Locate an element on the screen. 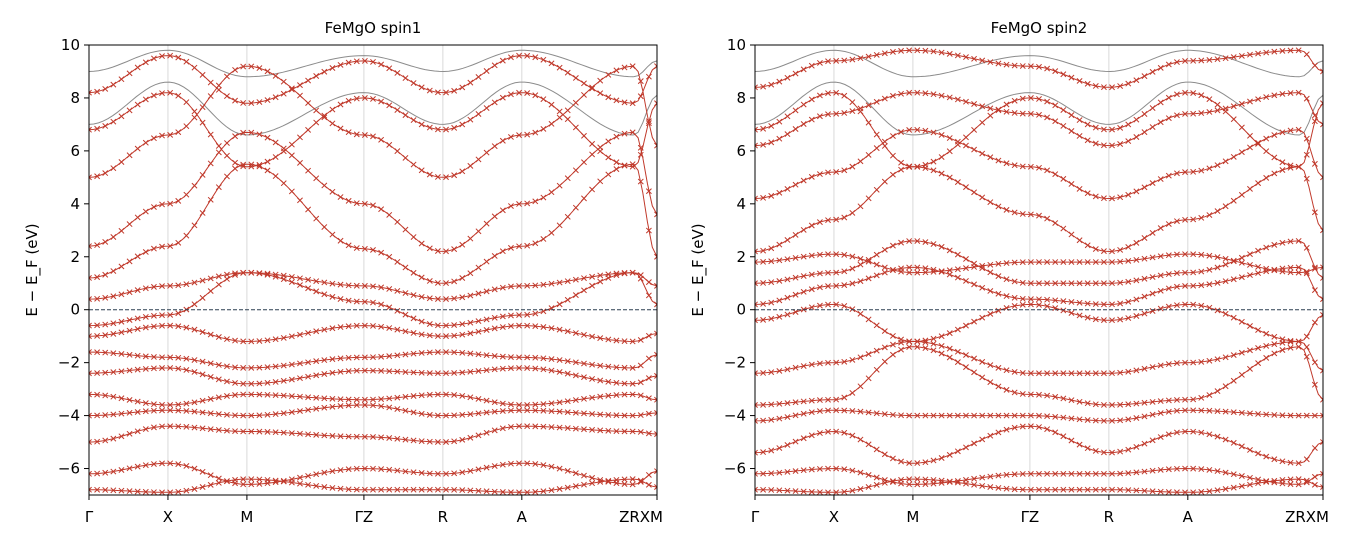 The width and height of the screenshot is (1352, 546). band-line is located at coordinates (1039, 119).